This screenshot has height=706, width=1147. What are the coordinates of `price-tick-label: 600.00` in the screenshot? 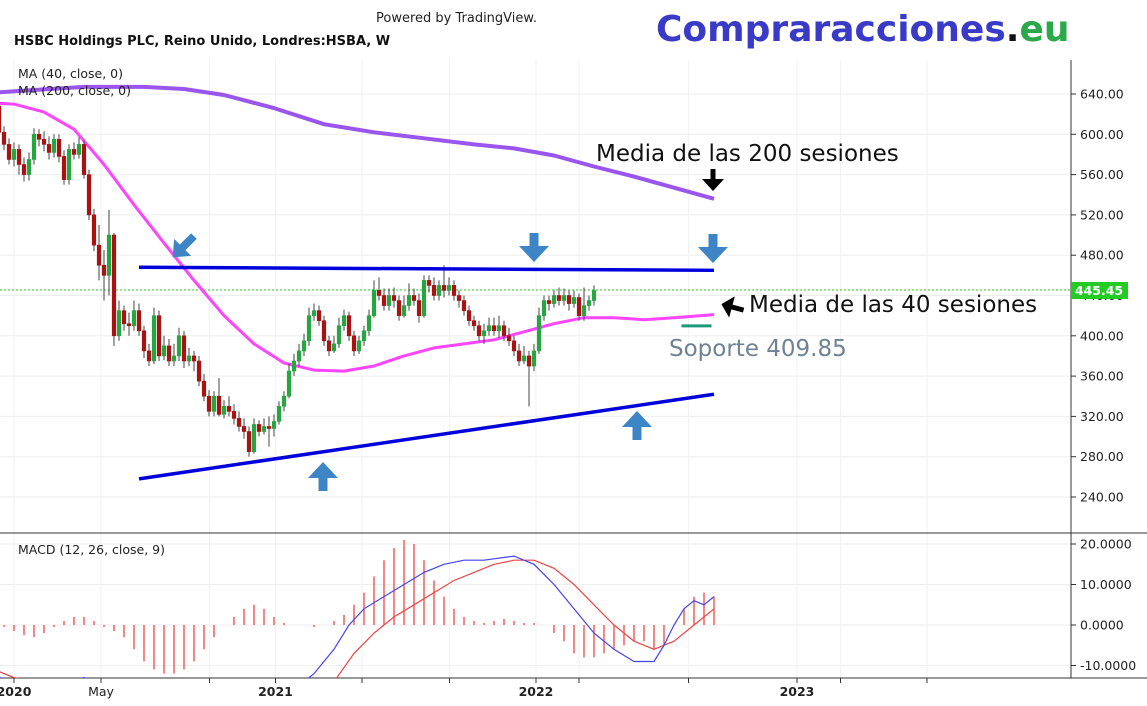 It's located at (1102, 134).